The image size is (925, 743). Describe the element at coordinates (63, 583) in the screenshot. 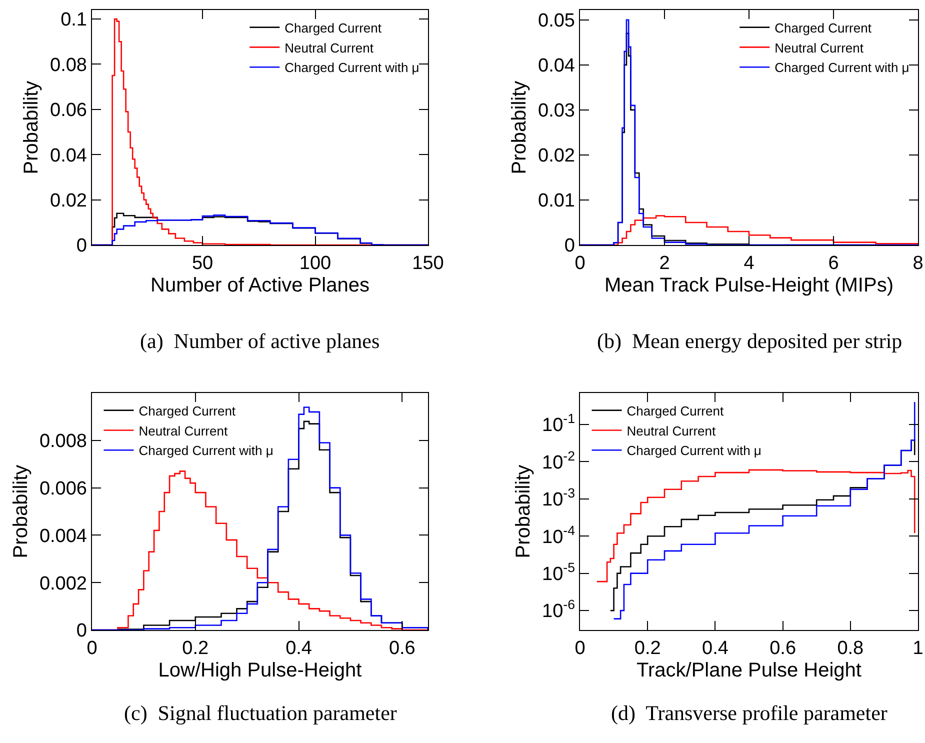

I see `y-tick-label: 0.002` at that location.